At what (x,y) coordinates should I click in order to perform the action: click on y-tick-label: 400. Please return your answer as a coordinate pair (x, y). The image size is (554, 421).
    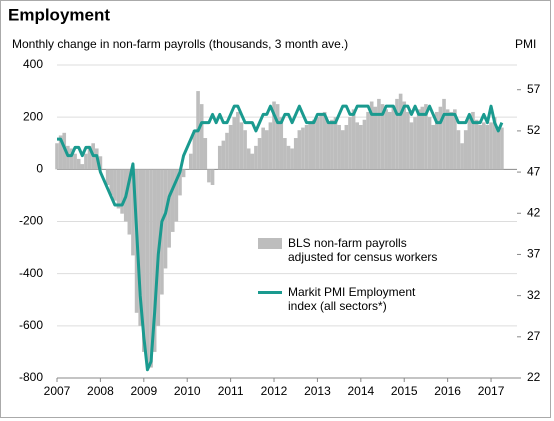
    Looking at the image, I should click on (33, 64).